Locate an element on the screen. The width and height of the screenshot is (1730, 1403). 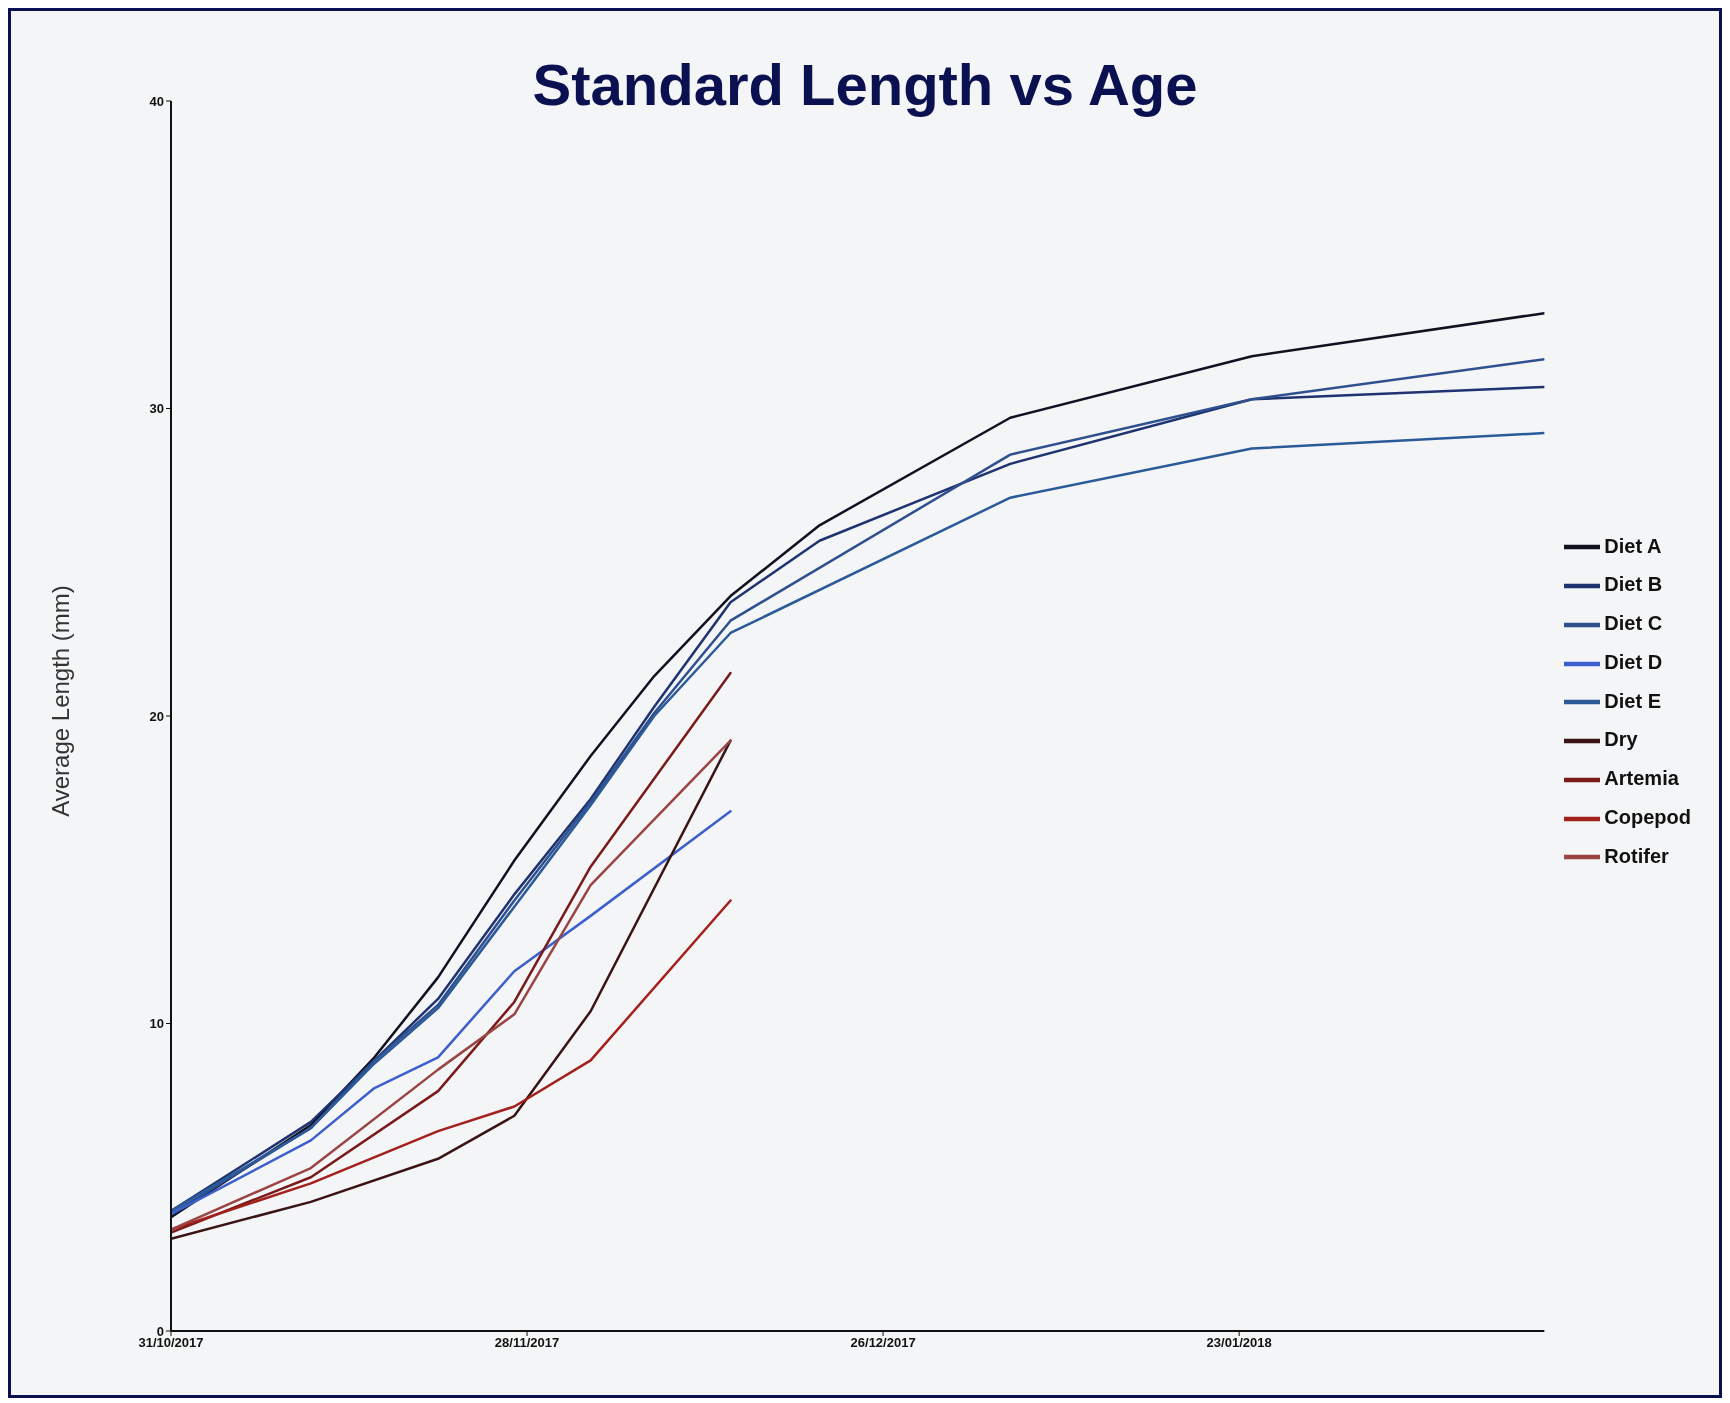
legend-label: Rotifer is located at coordinates (1636, 855).